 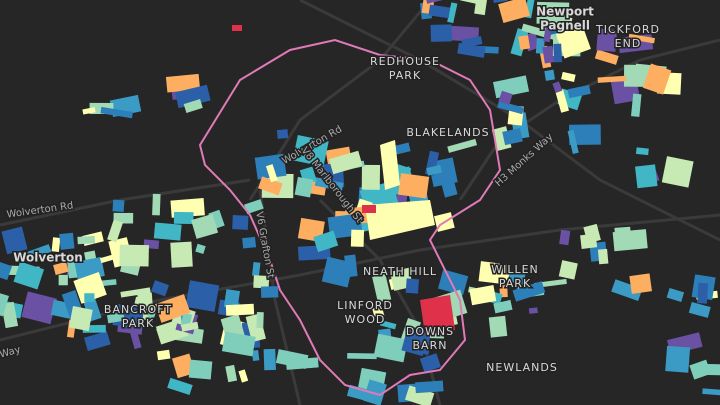 I want to click on place-label: BARN, so click(x=430, y=345).